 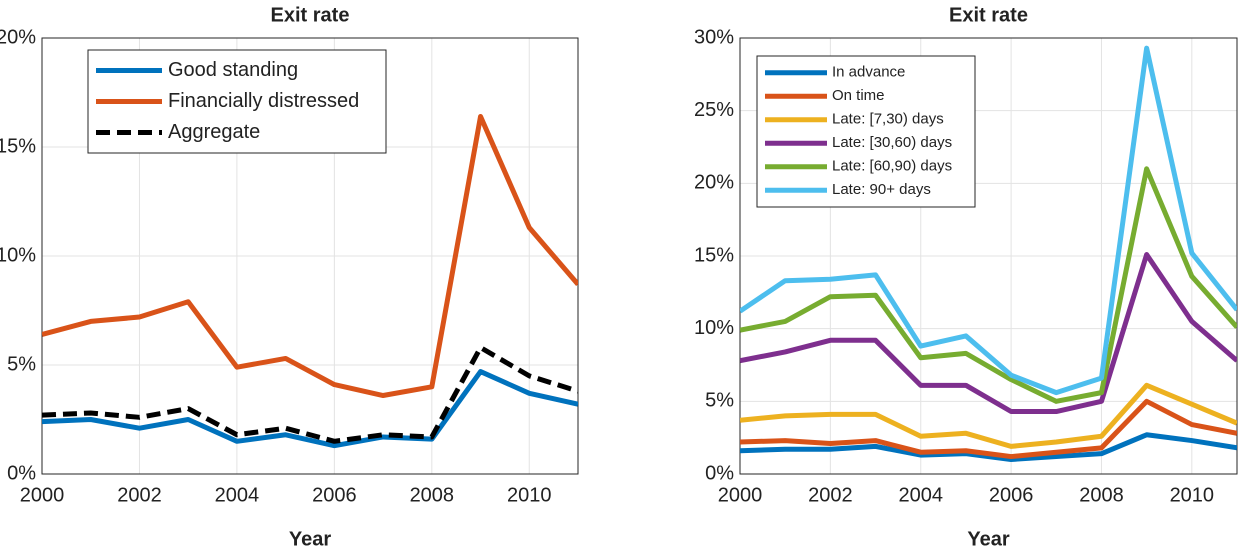 What do you see at coordinates (214, 132) in the screenshot?
I see `legend-label: Aggregate` at bounding box center [214, 132].